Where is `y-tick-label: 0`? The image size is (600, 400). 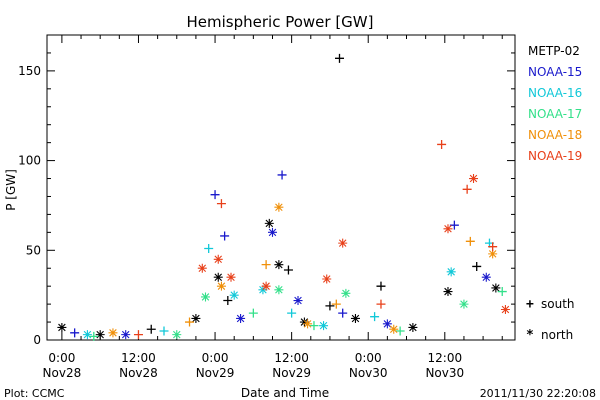
y-tick-label: 0 is located at coordinates (37, 340).